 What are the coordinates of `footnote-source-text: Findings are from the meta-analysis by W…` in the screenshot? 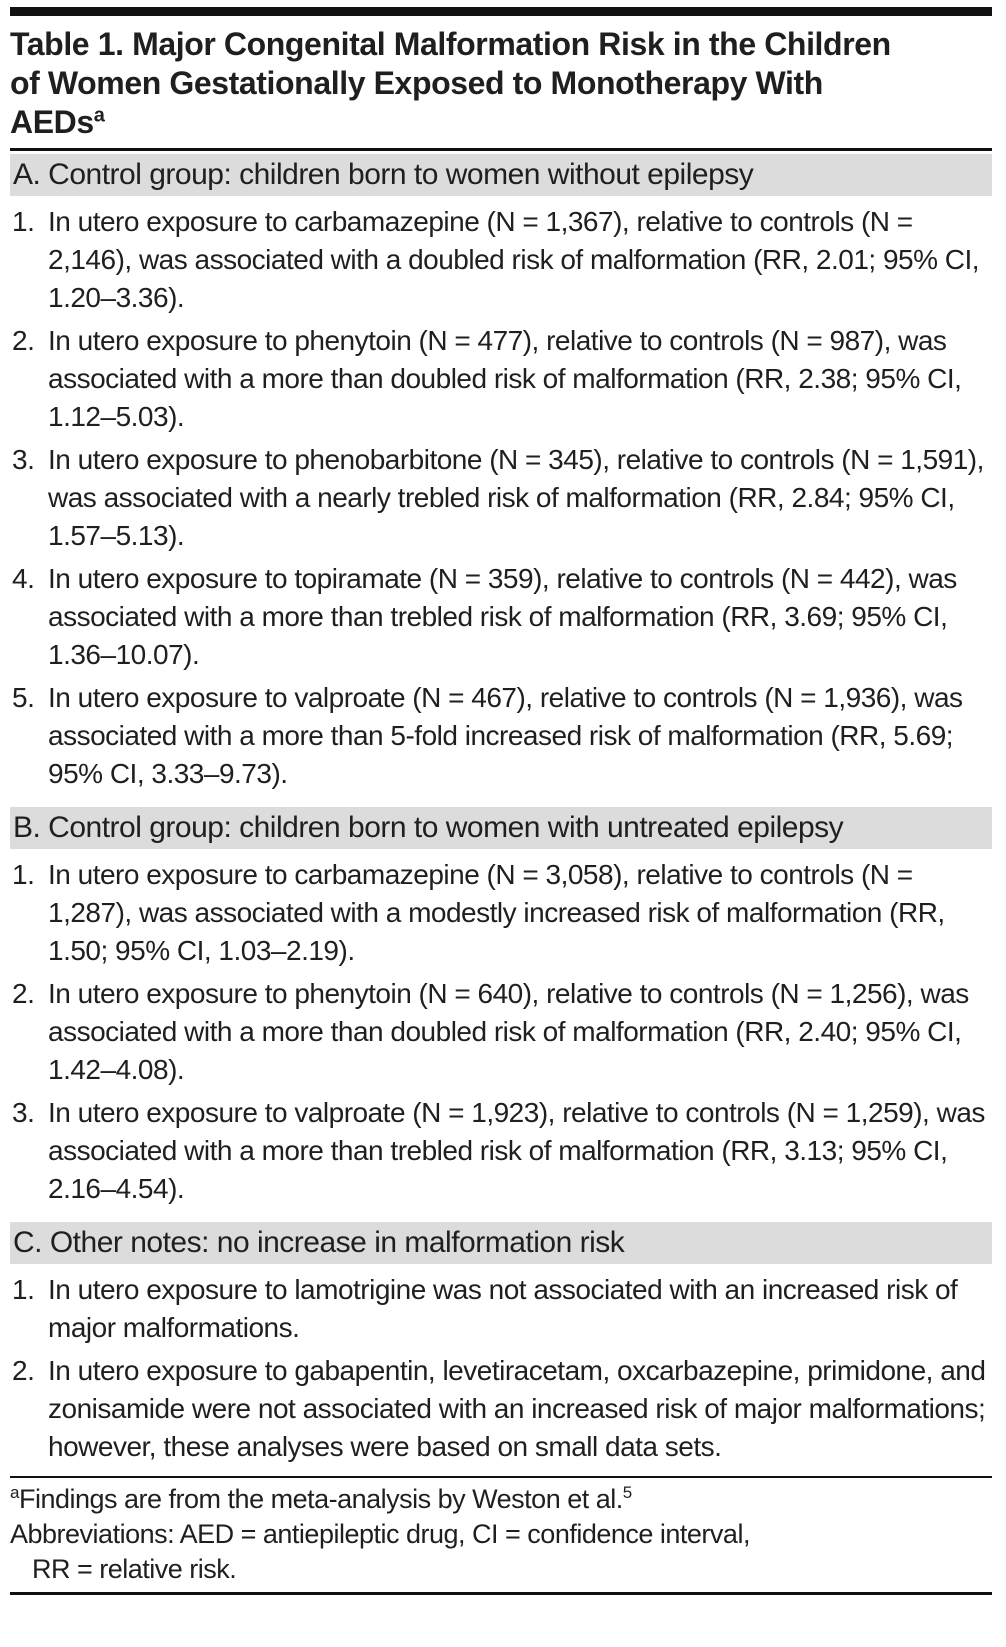 It's located at (320, 1499).